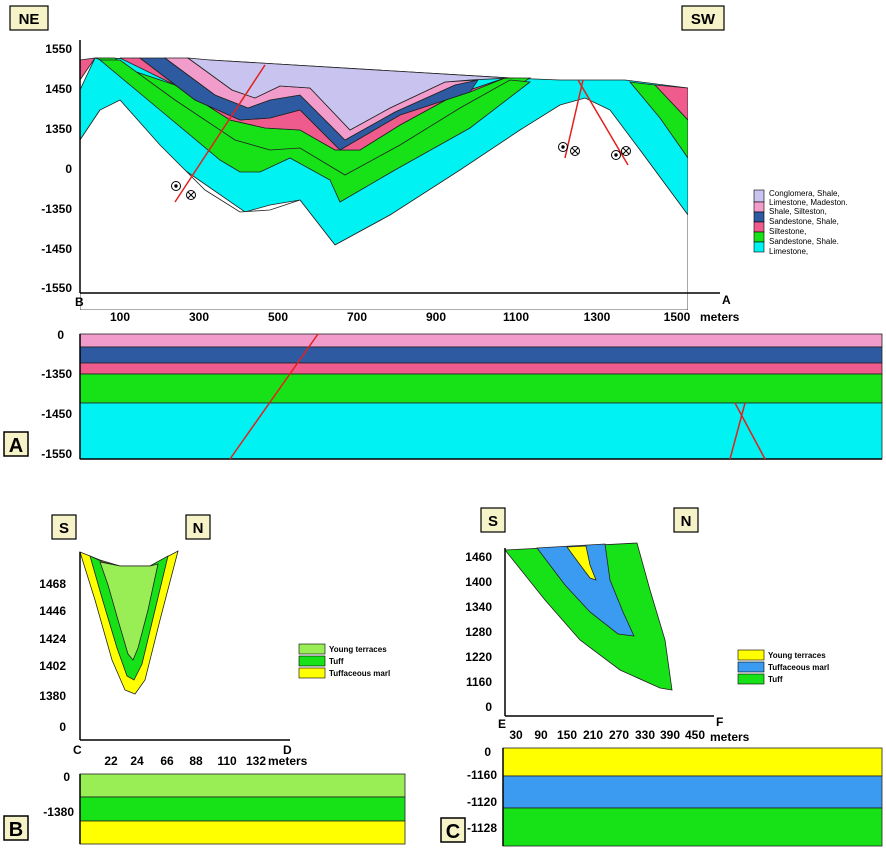  Describe the element at coordinates (242, 832) in the screenshot. I see `strip-b-tuffaceous-marl` at that location.